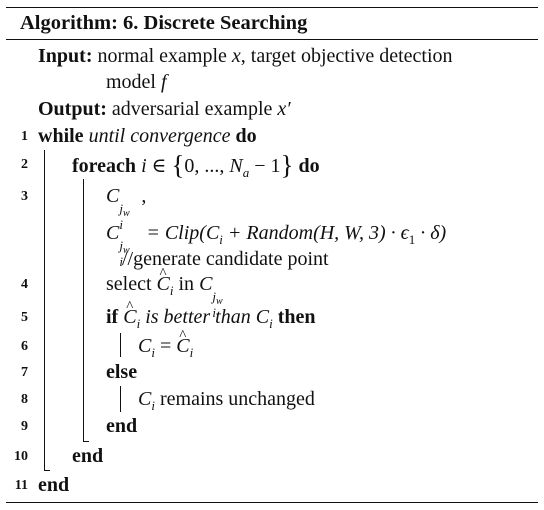  I want to click on comment-line: //generate candidate point, so click(225, 259).